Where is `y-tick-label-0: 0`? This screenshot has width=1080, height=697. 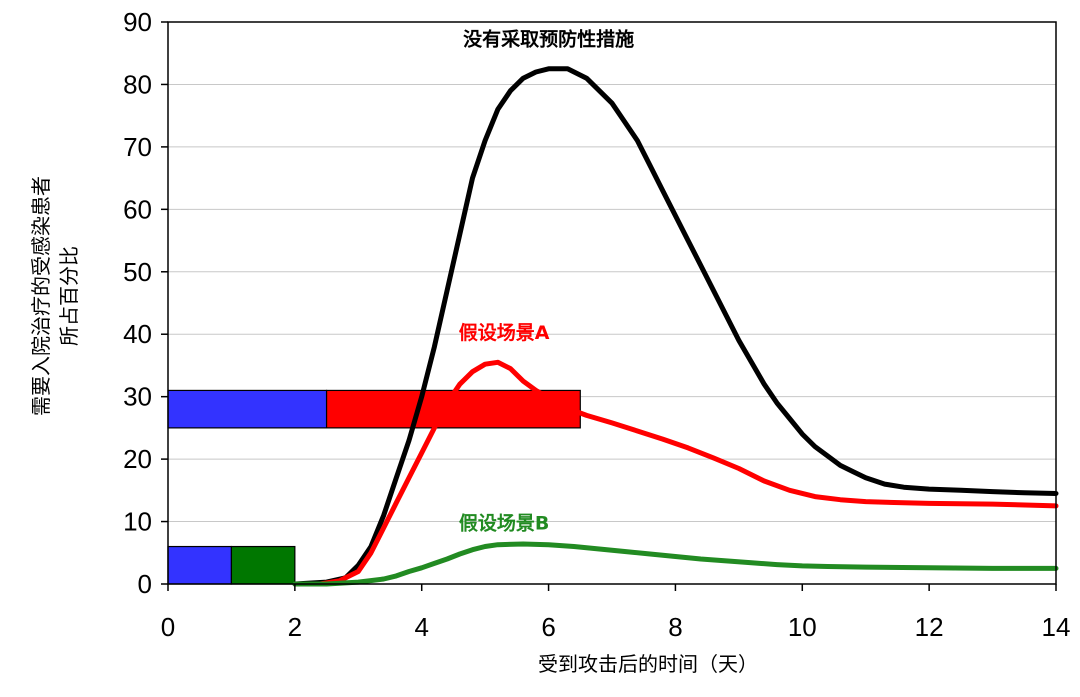
y-tick-label-0: 0 is located at coordinates (145, 584).